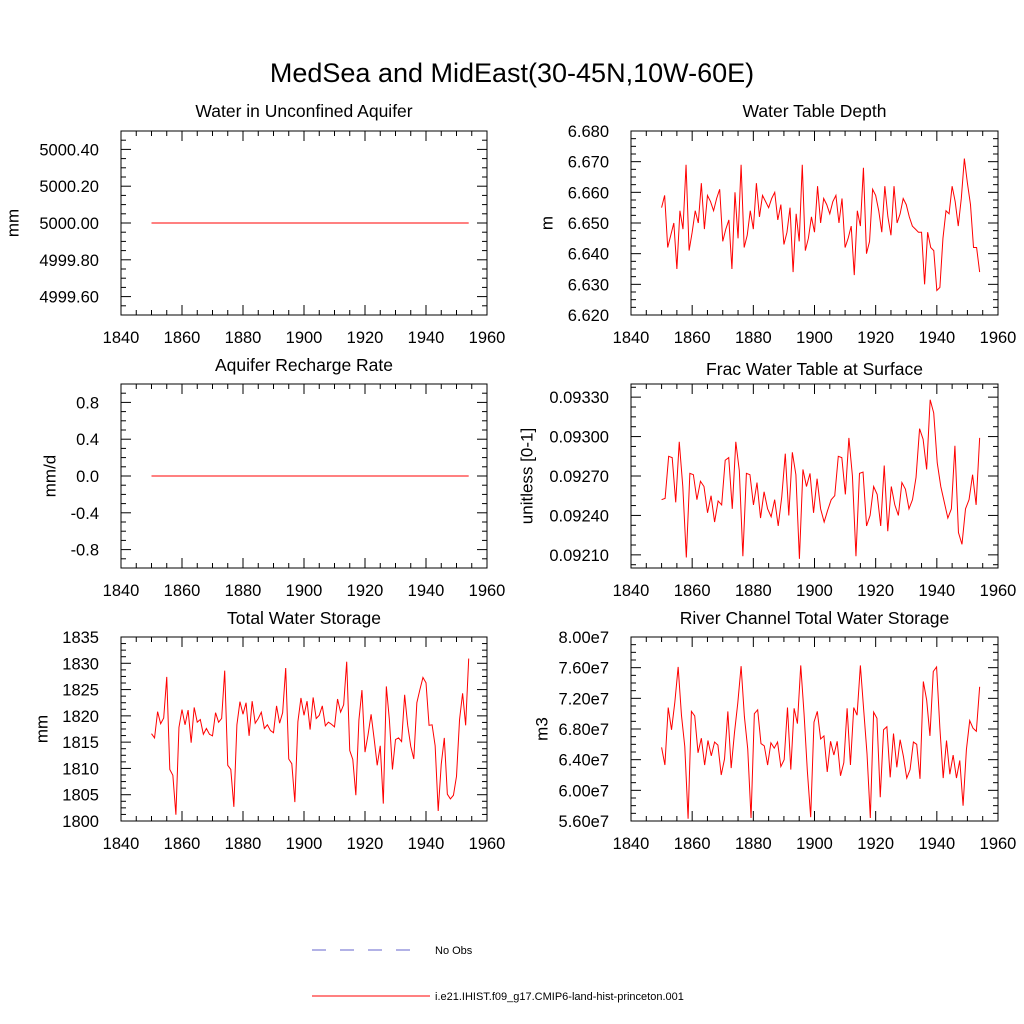 This screenshot has height=1024, width=1024. I want to click on y-tick-label: 4999.80, so click(69, 261).